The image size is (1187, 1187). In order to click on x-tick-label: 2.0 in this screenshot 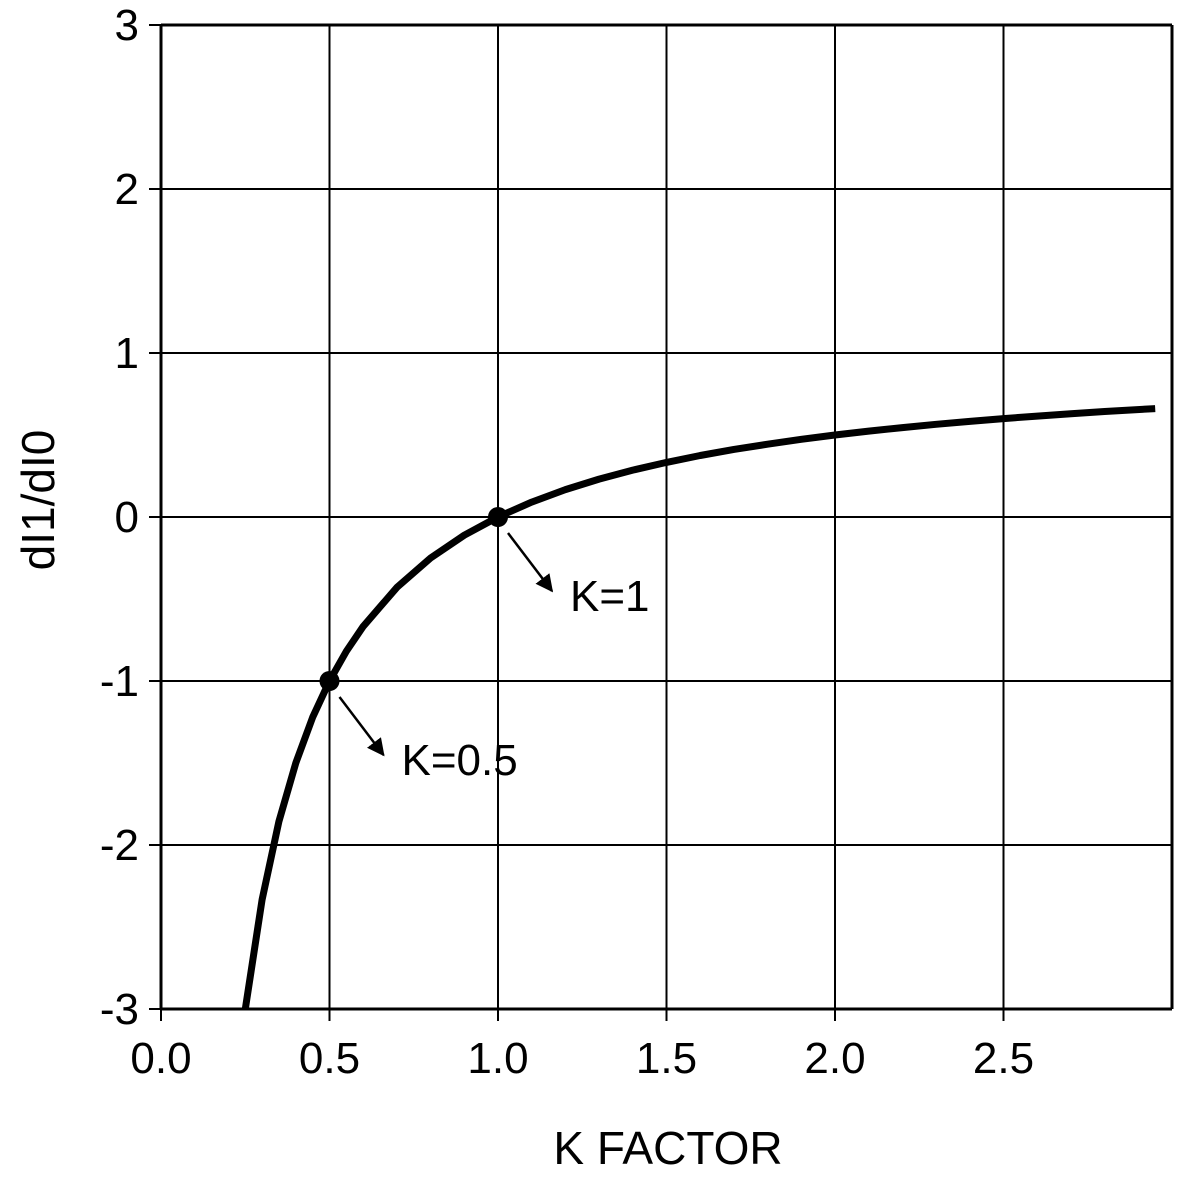, I will do `click(834, 1058)`.